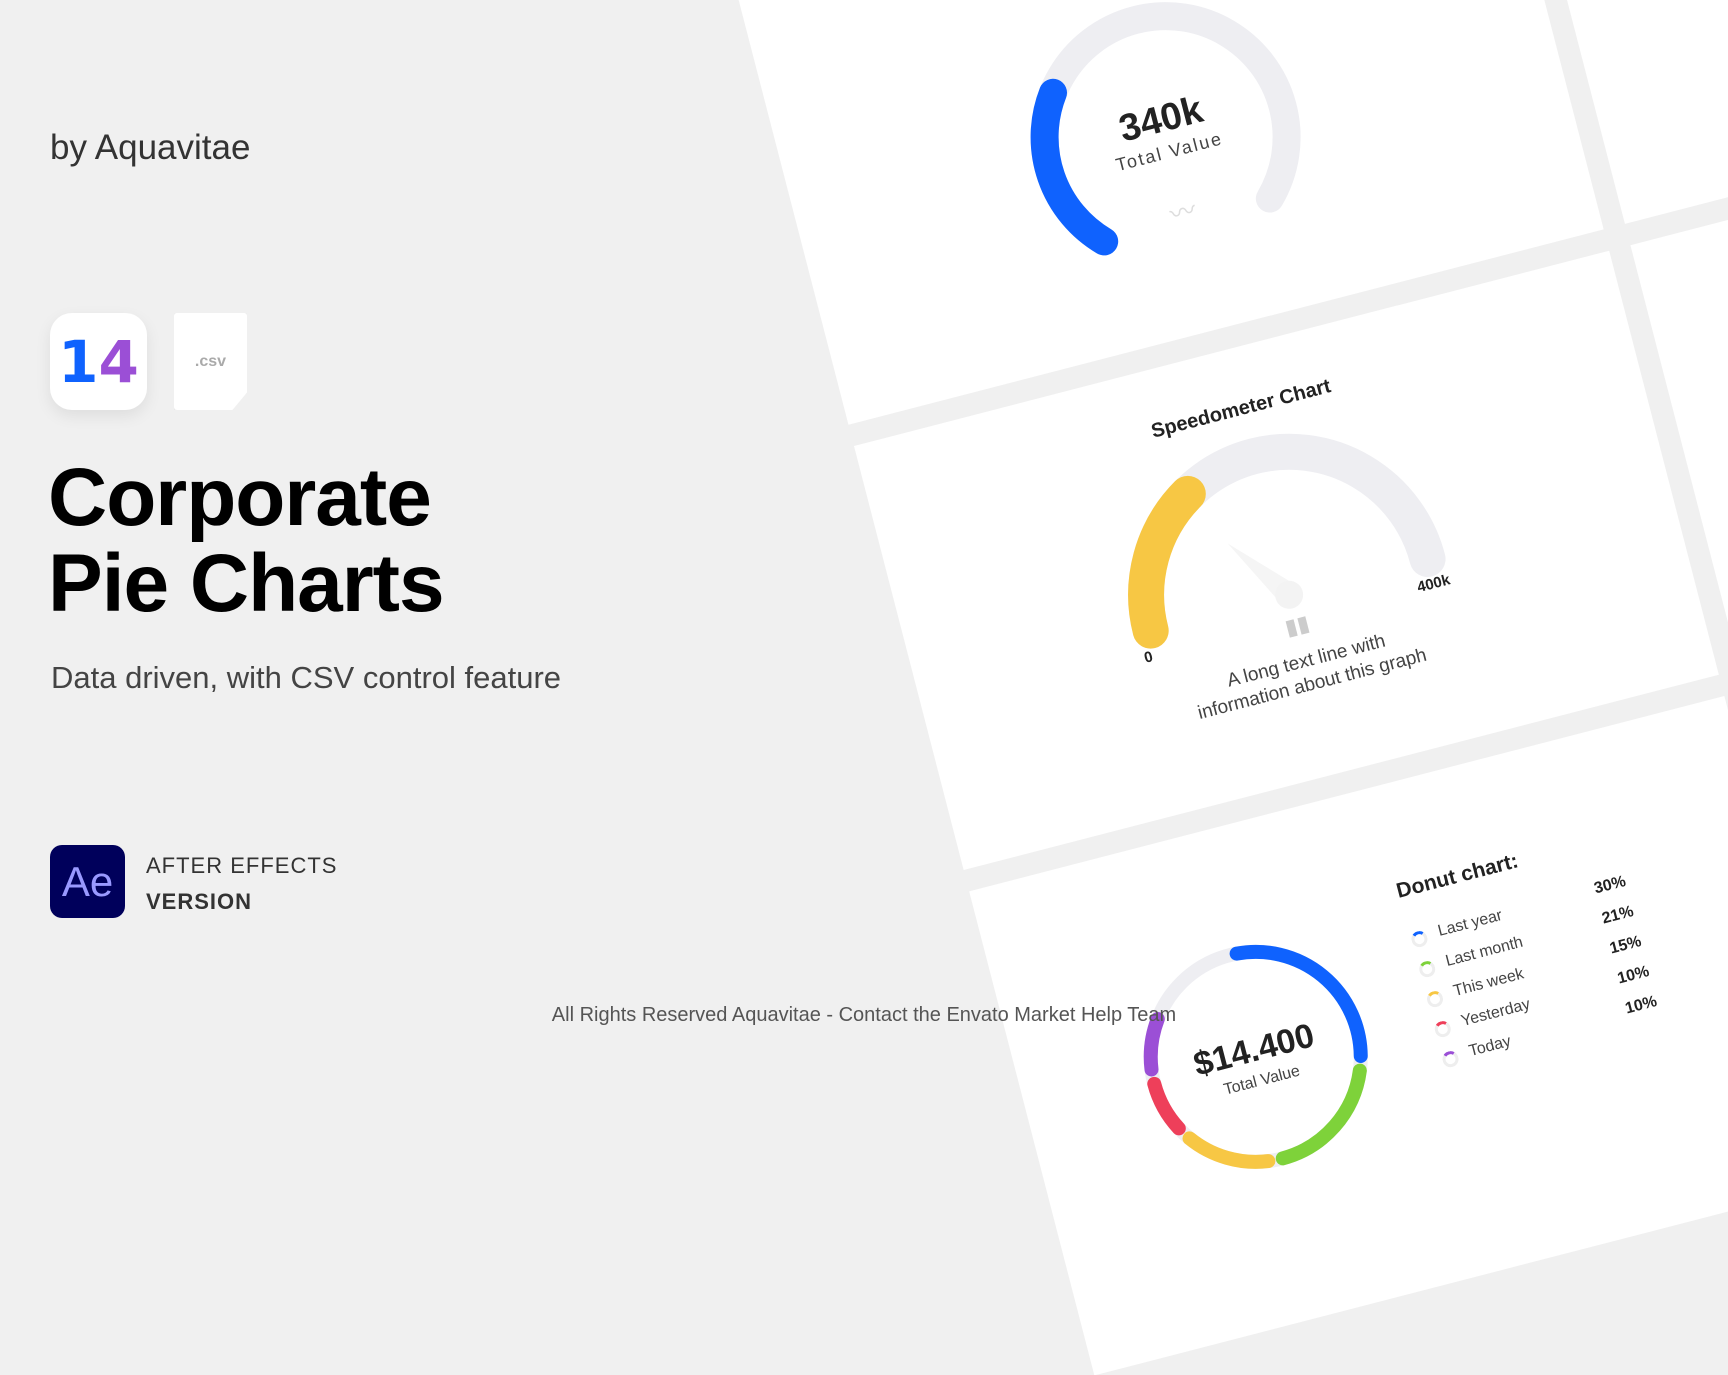 The width and height of the screenshot is (1728, 1375). What do you see at coordinates (246, 583) in the screenshot?
I see `title-line-2: Pie Charts` at bounding box center [246, 583].